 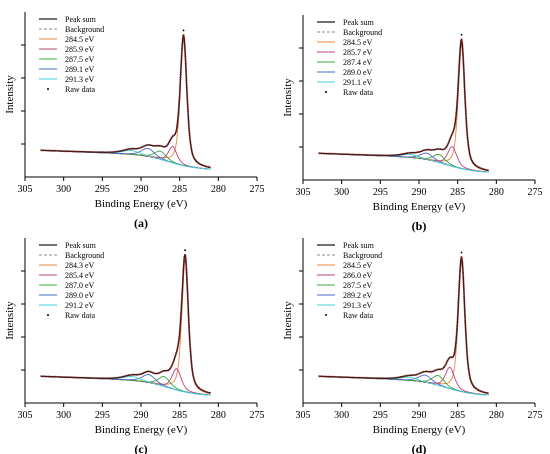 I want to click on panel-label: (a), so click(x=141, y=223).